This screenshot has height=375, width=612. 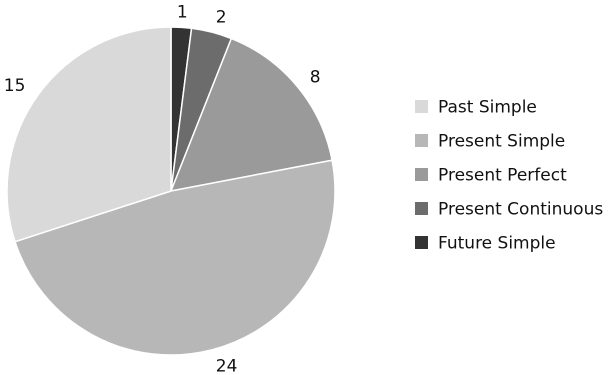 What do you see at coordinates (15, 86) in the screenshot?
I see `data-label-past-simple: 15` at bounding box center [15, 86].